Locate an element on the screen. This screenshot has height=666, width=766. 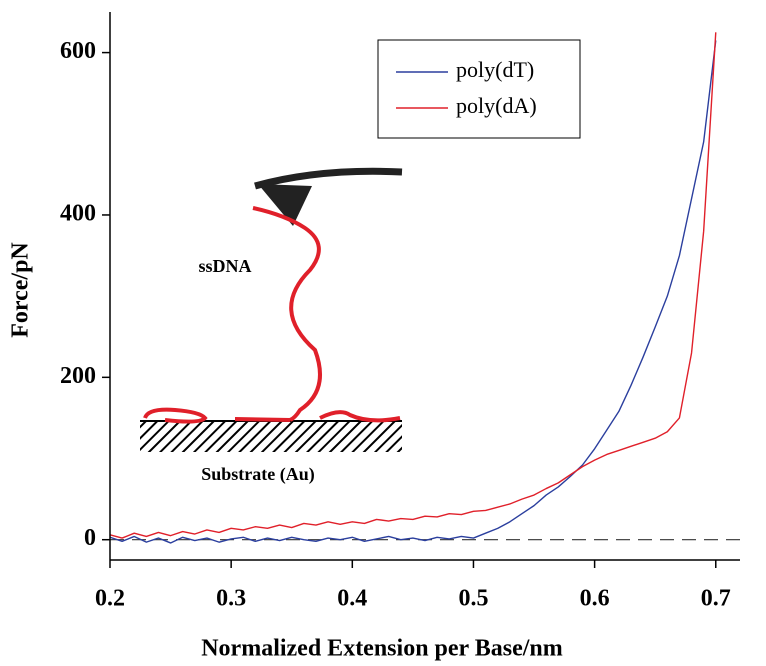
annotation: ssDNA is located at coordinates (224, 266).